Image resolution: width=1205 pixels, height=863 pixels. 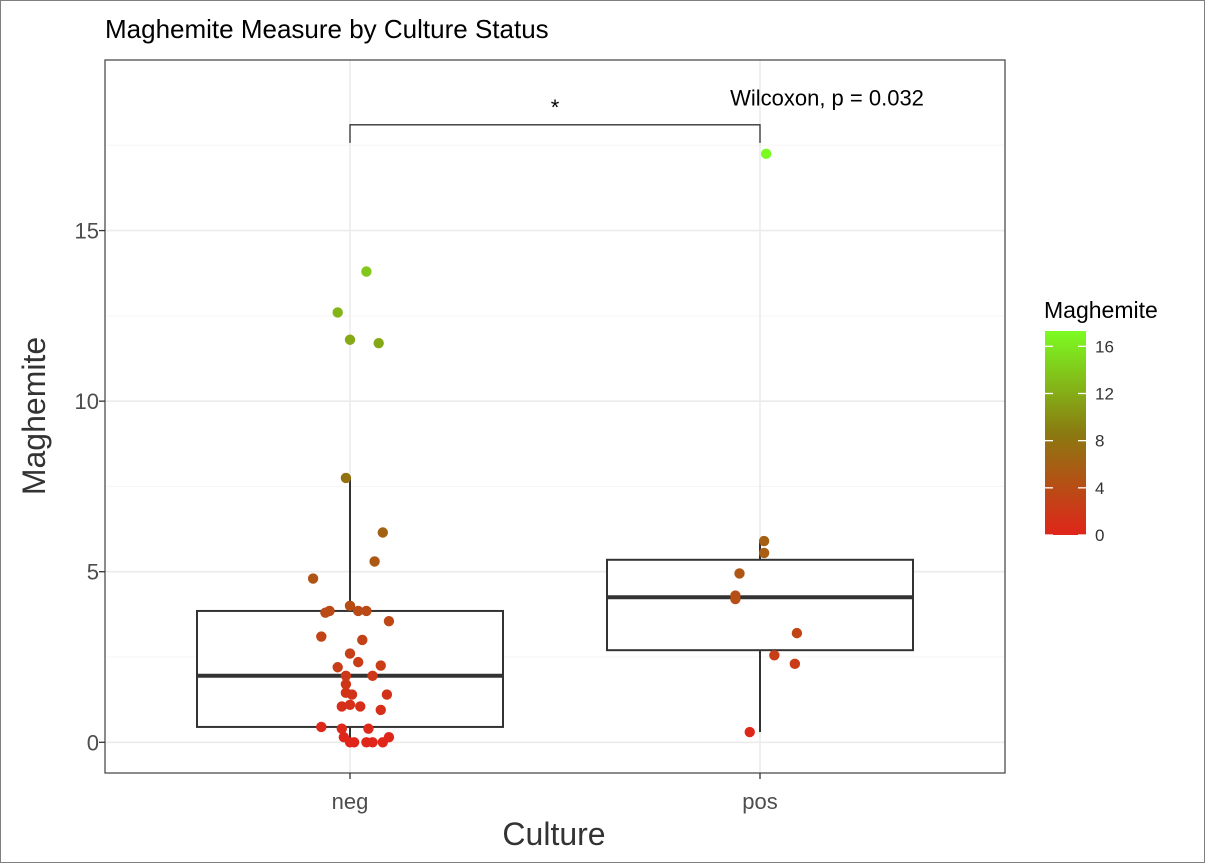 What do you see at coordinates (90, 487) in the screenshot?
I see `y-axis-ticks: 0 5 10 15` at bounding box center [90, 487].